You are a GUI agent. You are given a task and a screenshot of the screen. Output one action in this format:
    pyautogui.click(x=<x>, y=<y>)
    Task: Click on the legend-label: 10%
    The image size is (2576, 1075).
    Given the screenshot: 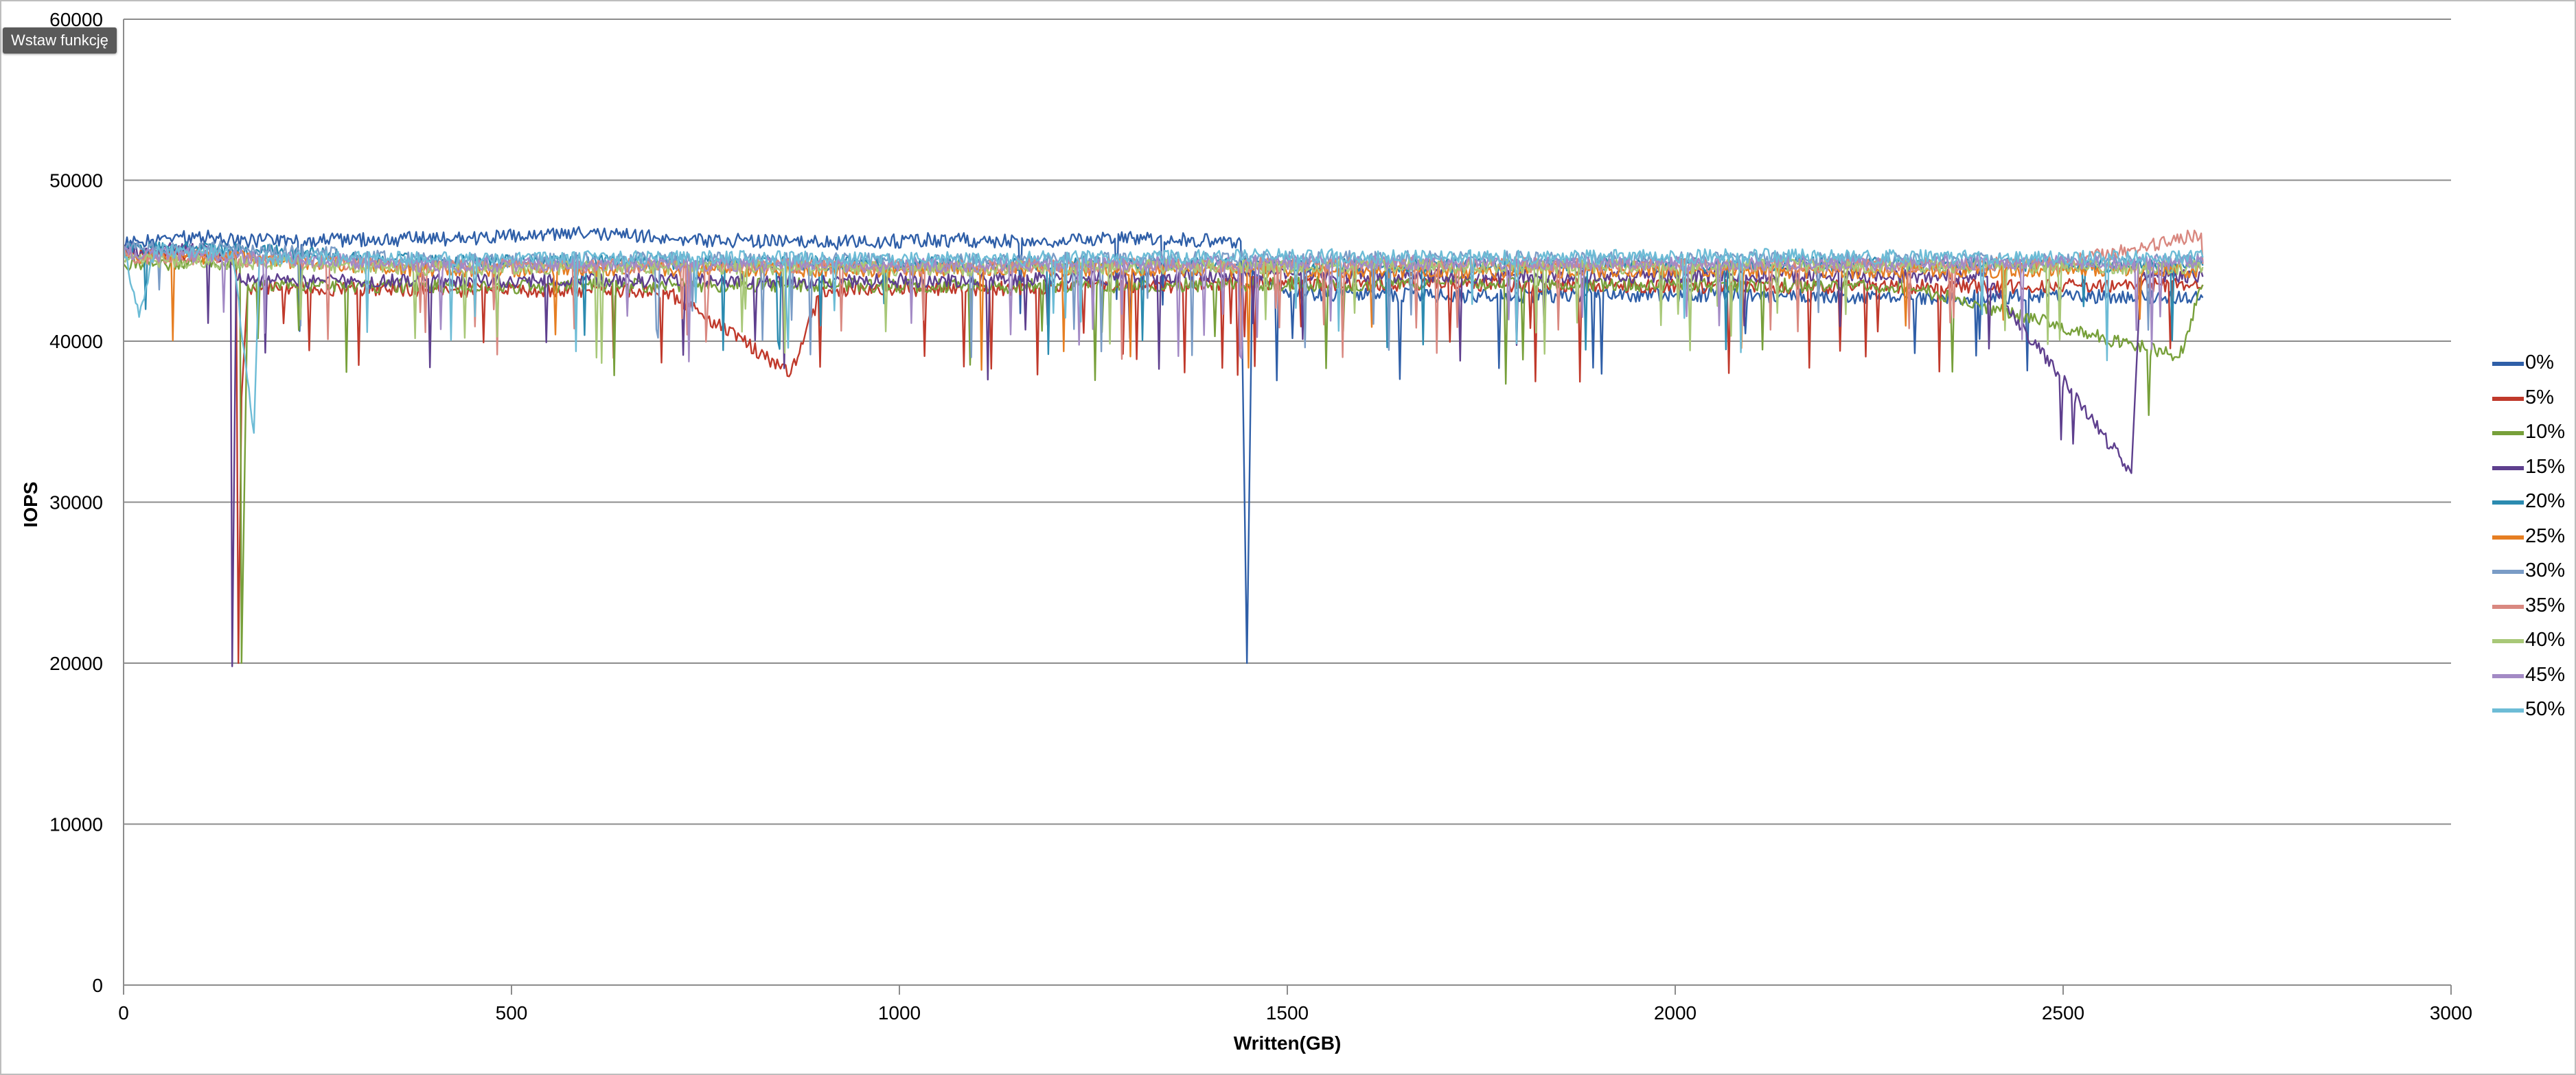 What is the action you would take?
    pyautogui.click(x=2545, y=432)
    